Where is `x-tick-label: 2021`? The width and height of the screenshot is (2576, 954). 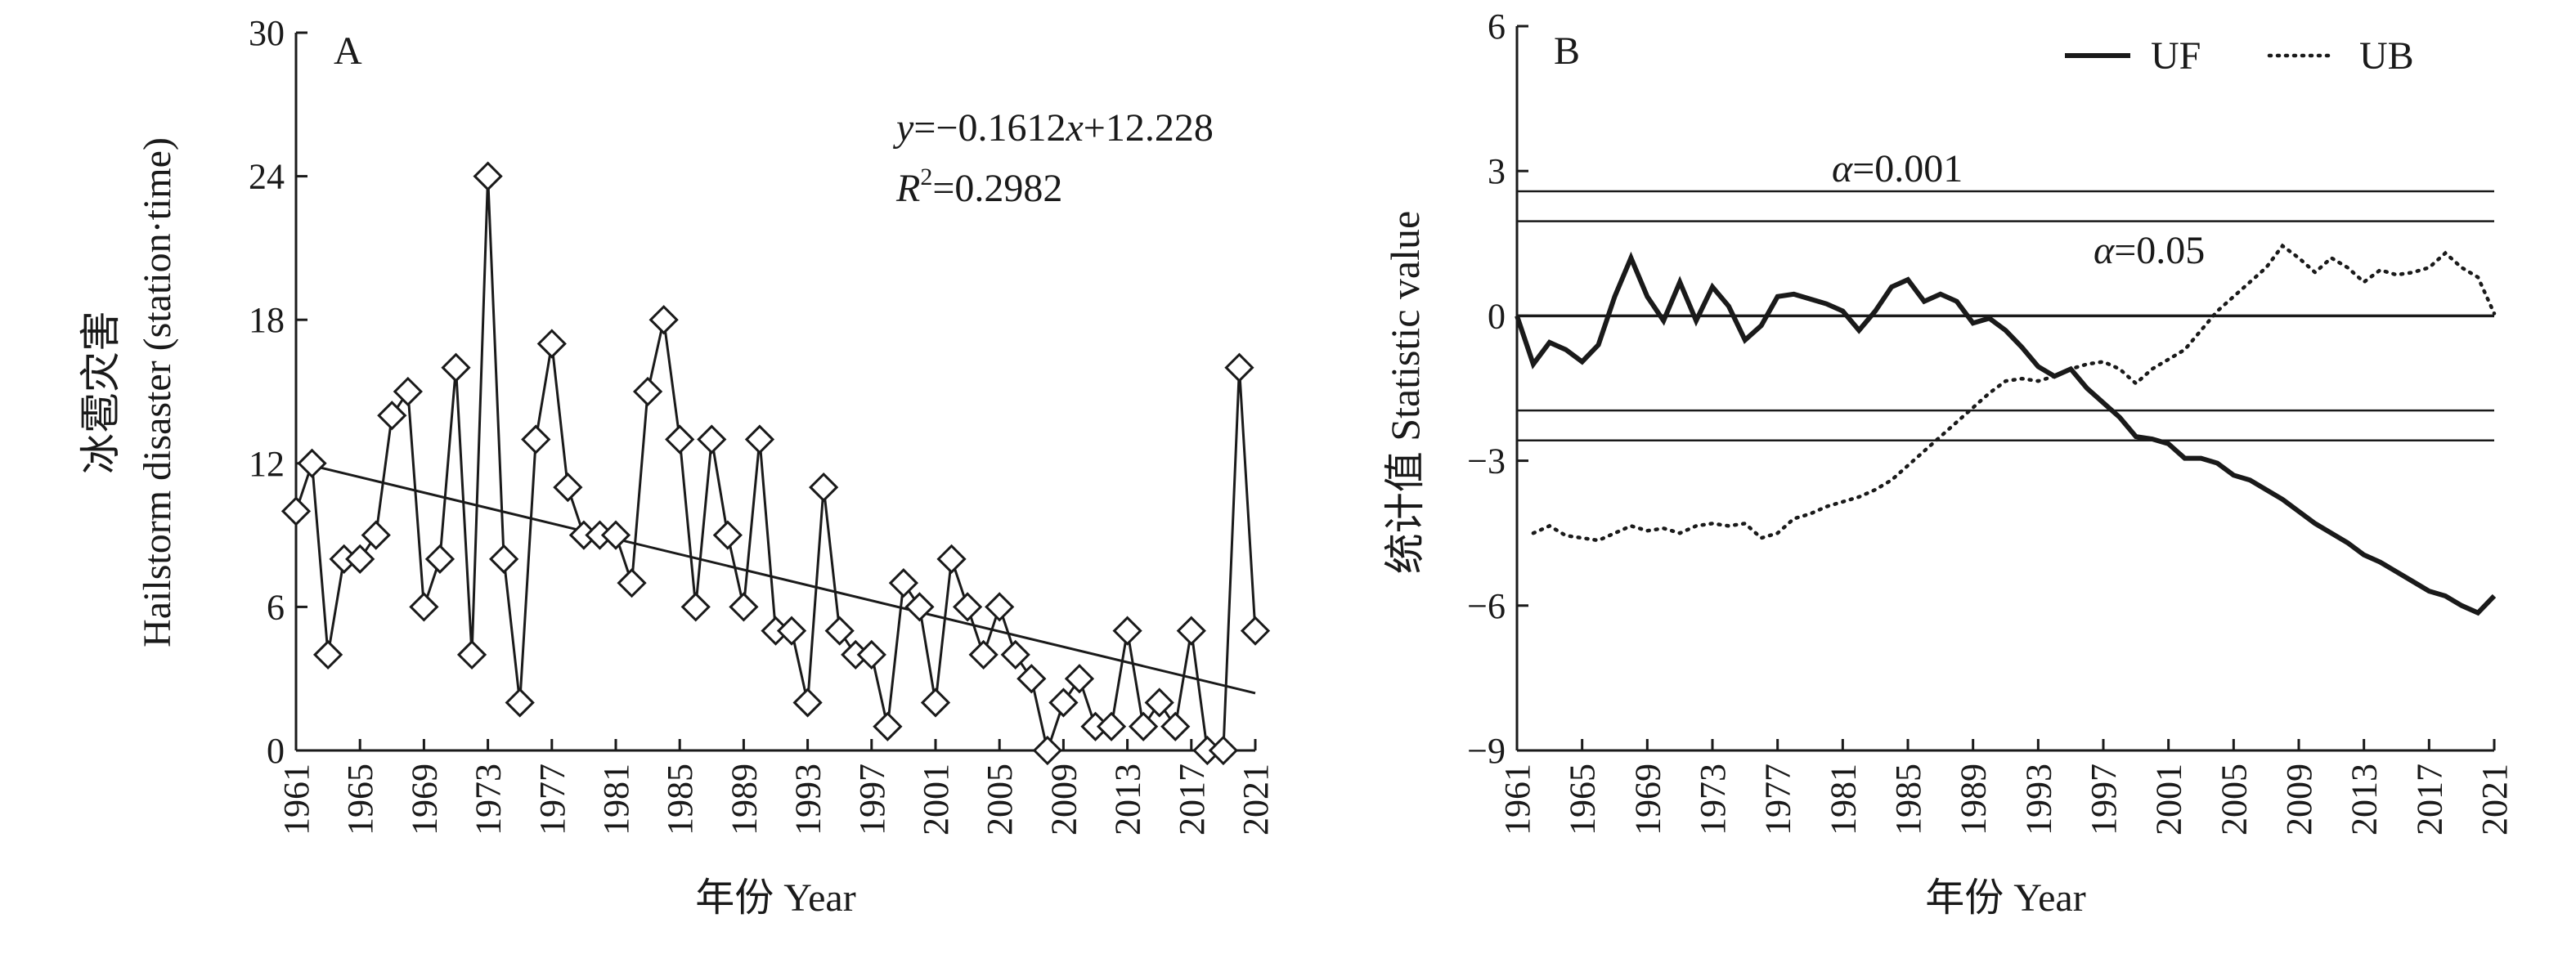 x-tick-label: 2021 is located at coordinates (1256, 799).